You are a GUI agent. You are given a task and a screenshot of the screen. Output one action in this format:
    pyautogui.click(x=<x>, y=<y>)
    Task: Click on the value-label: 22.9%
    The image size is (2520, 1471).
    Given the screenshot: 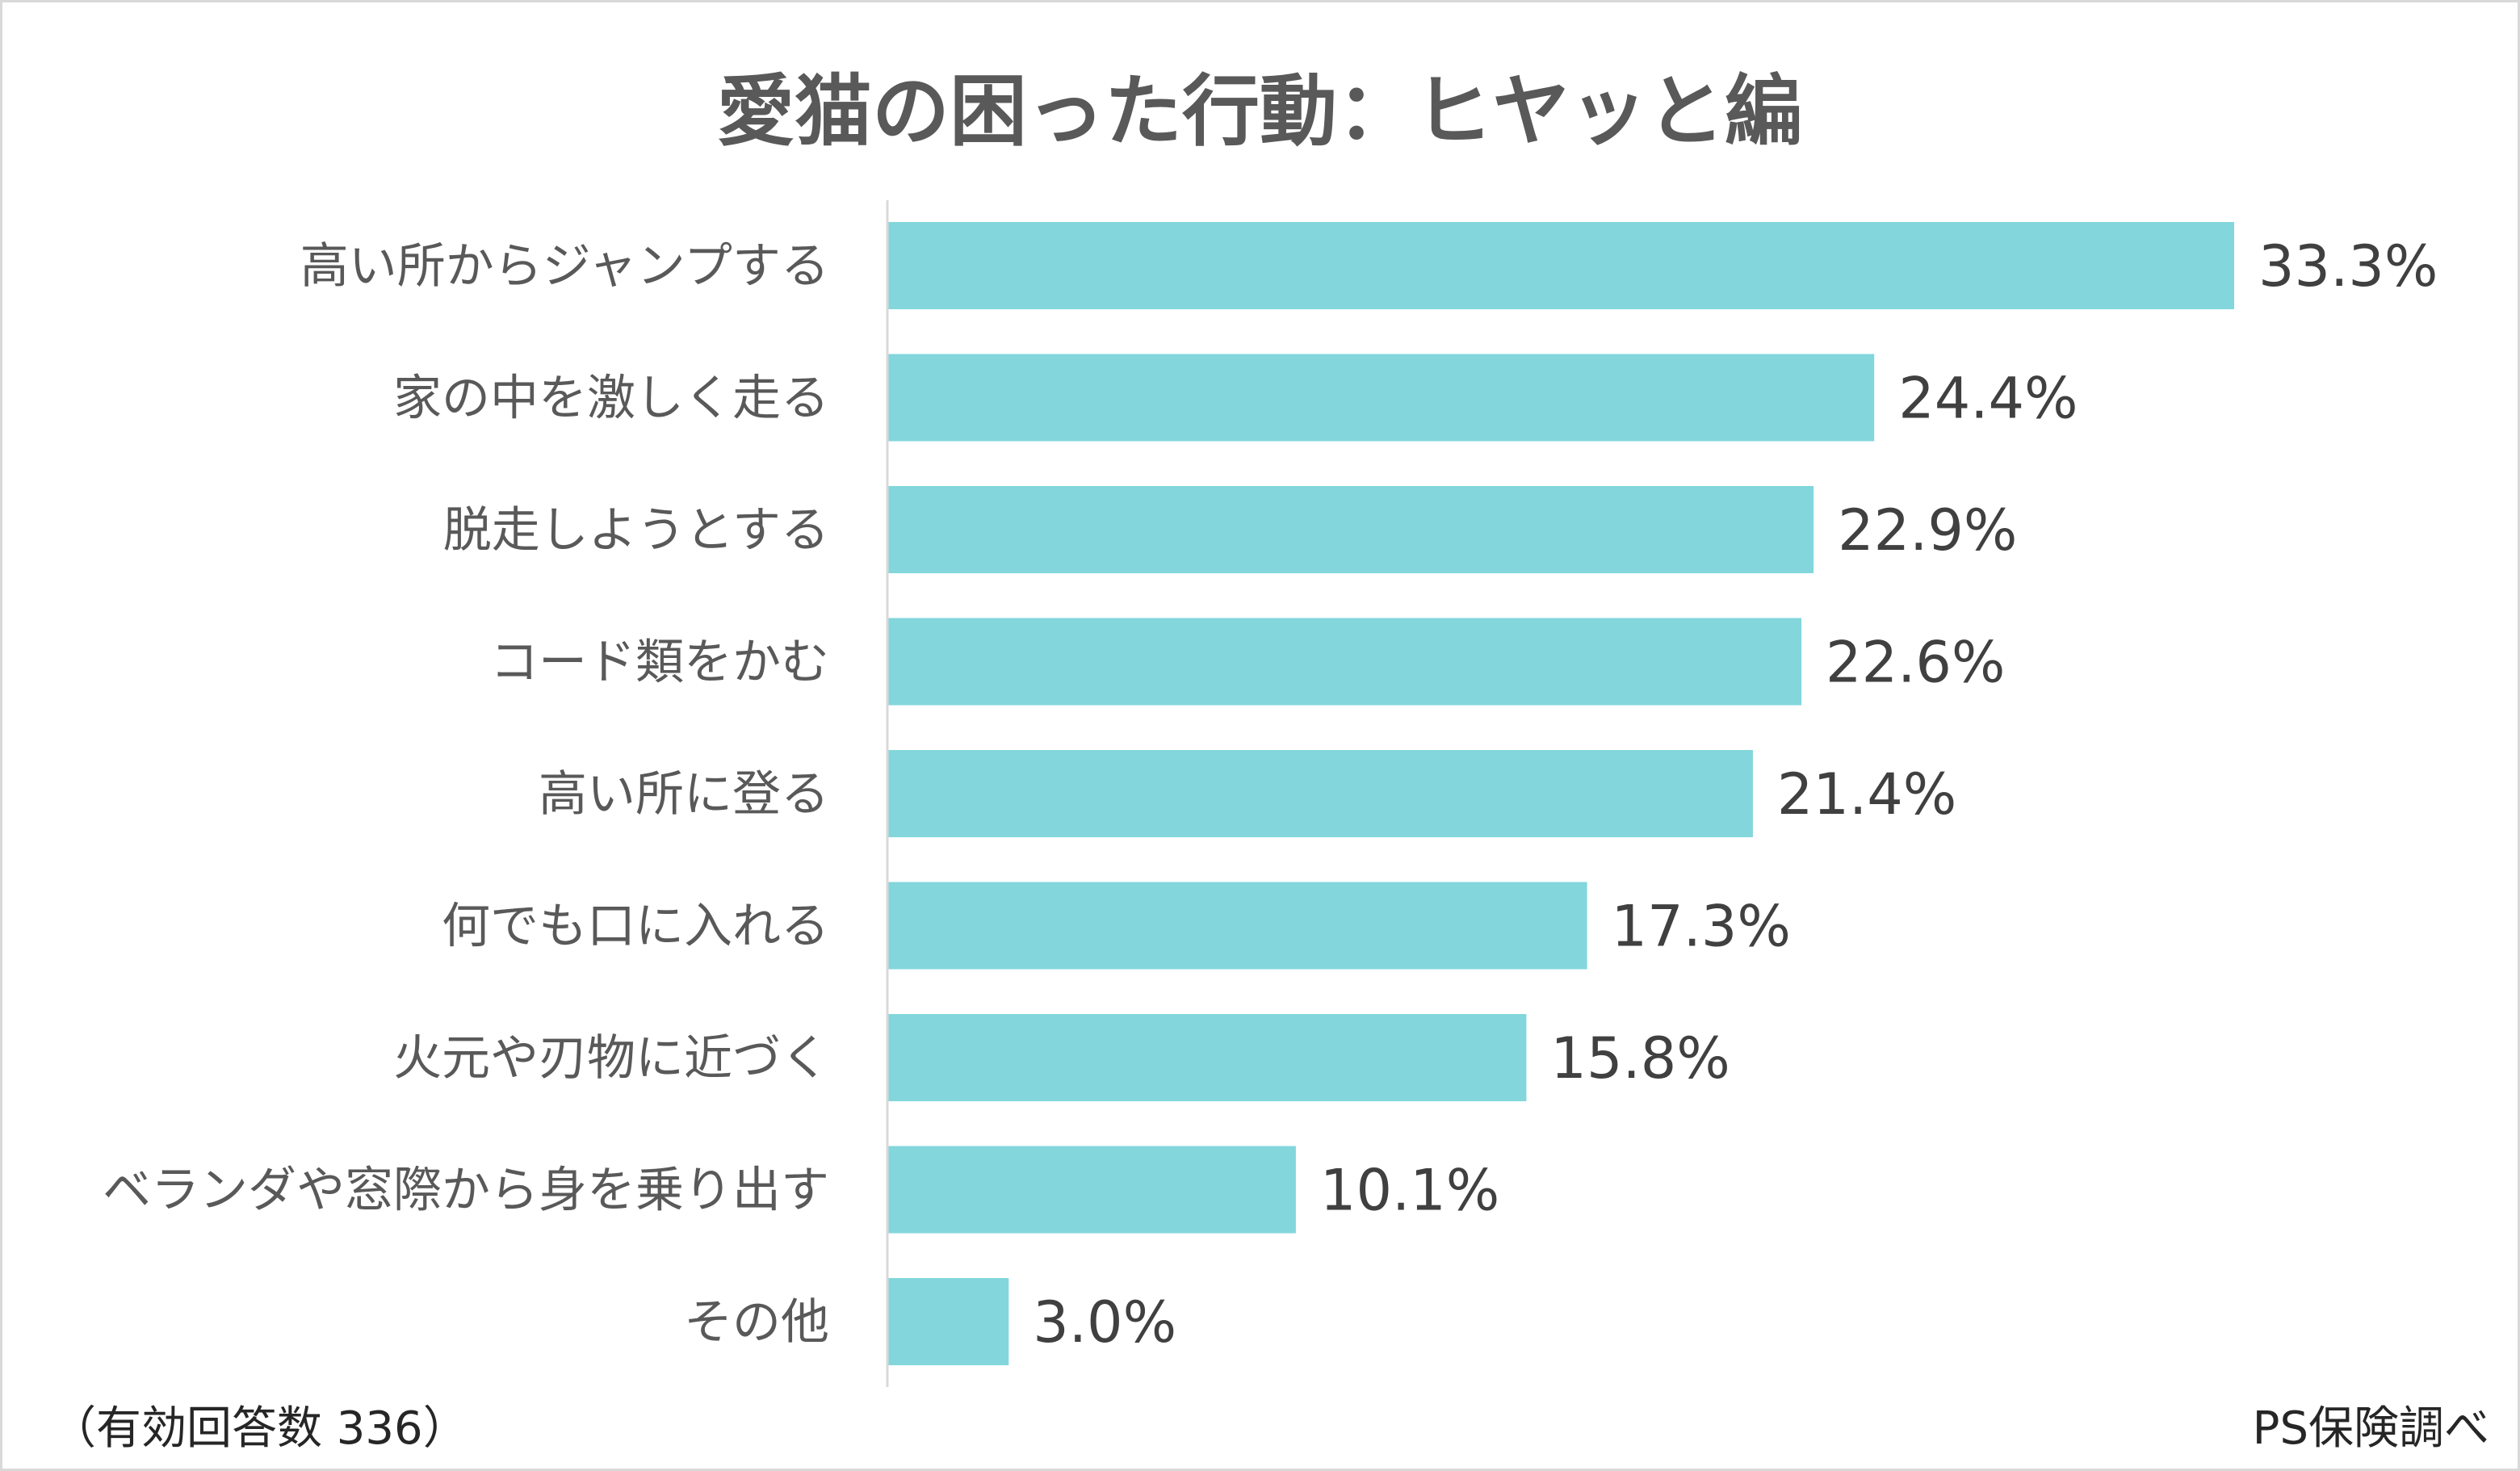 What is the action you would take?
    pyautogui.click(x=1927, y=530)
    